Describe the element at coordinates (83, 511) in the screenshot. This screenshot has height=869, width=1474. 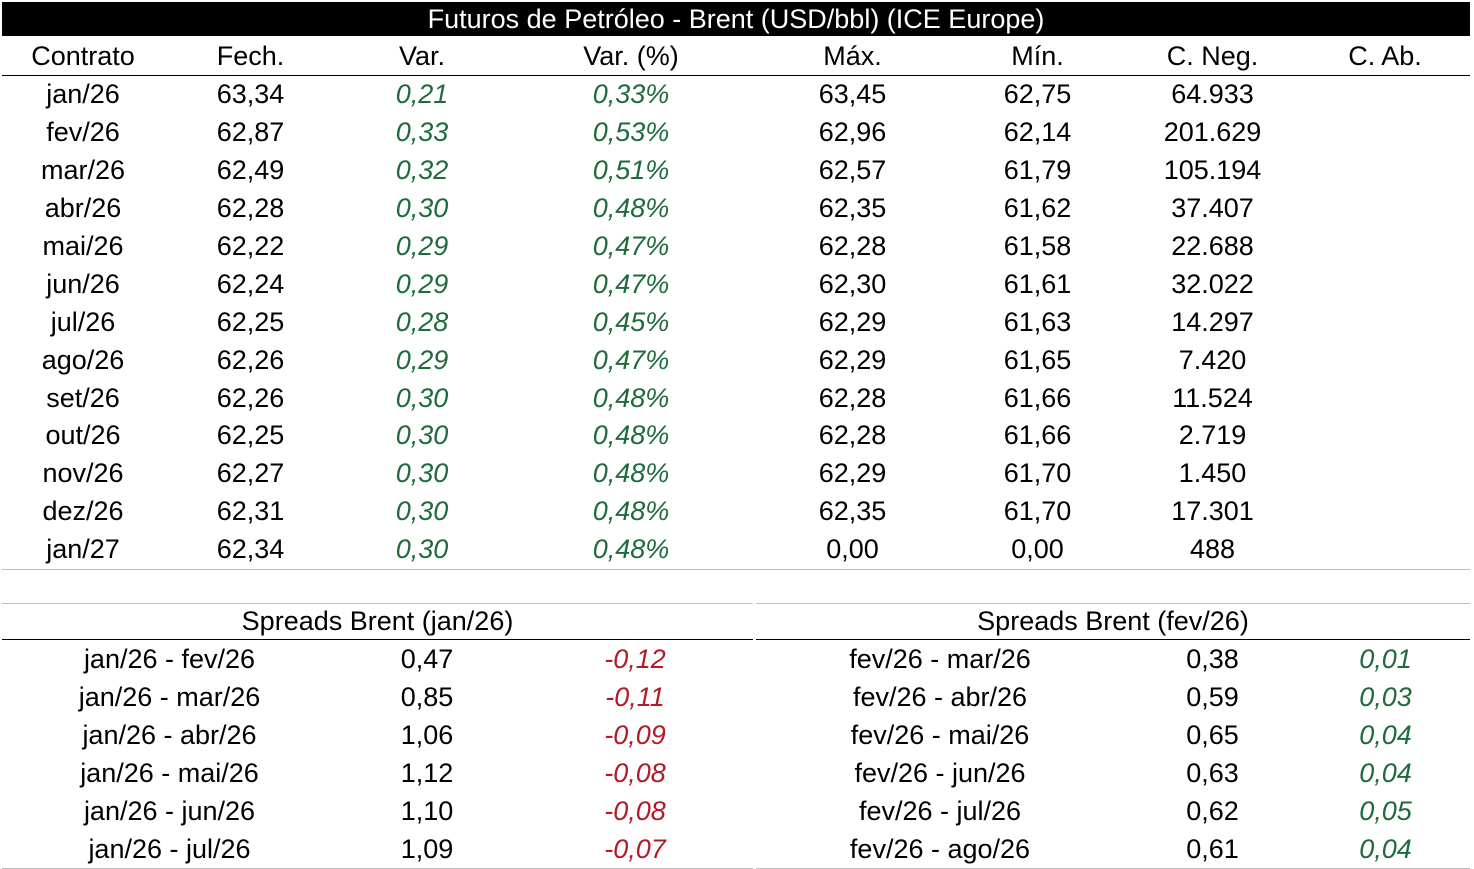
I see `cell-contract: dez/26` at that location.